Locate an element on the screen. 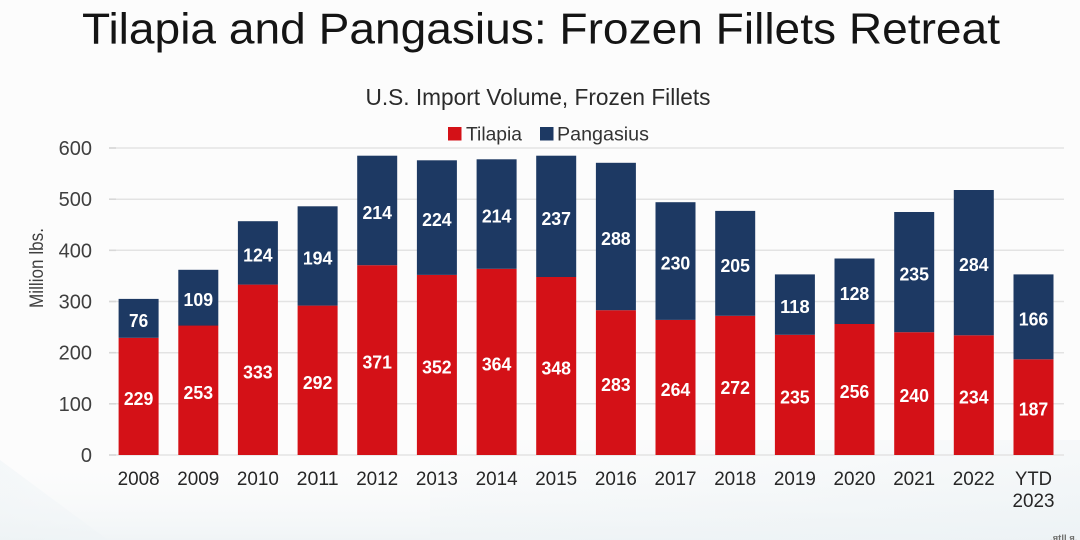 Image resolution: width=1080 pixels, height=540 pixels. svg-text: 253 is located at coordinates (199, 392).